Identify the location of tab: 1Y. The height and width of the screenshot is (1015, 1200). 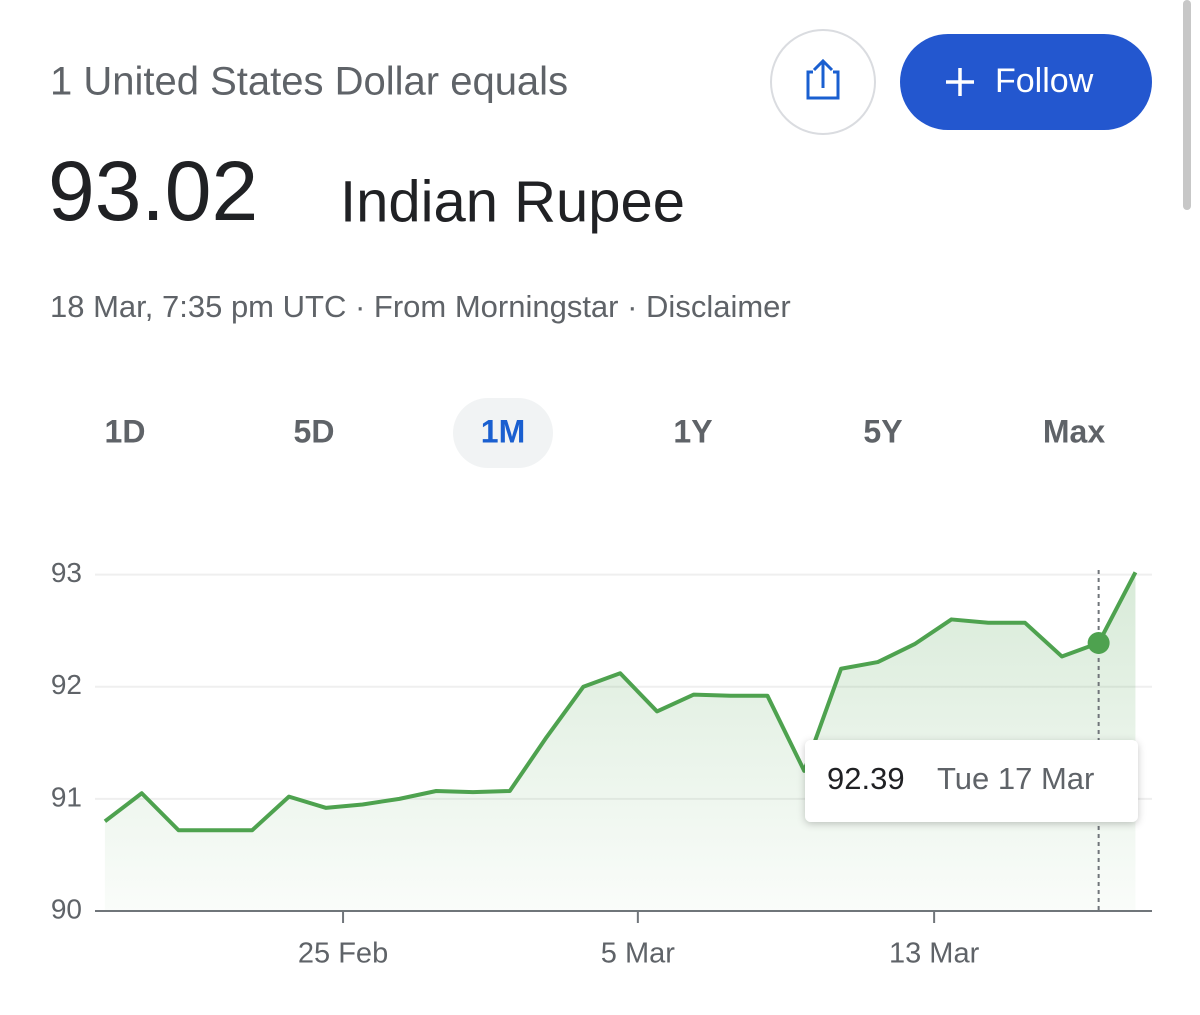
(692, 431).